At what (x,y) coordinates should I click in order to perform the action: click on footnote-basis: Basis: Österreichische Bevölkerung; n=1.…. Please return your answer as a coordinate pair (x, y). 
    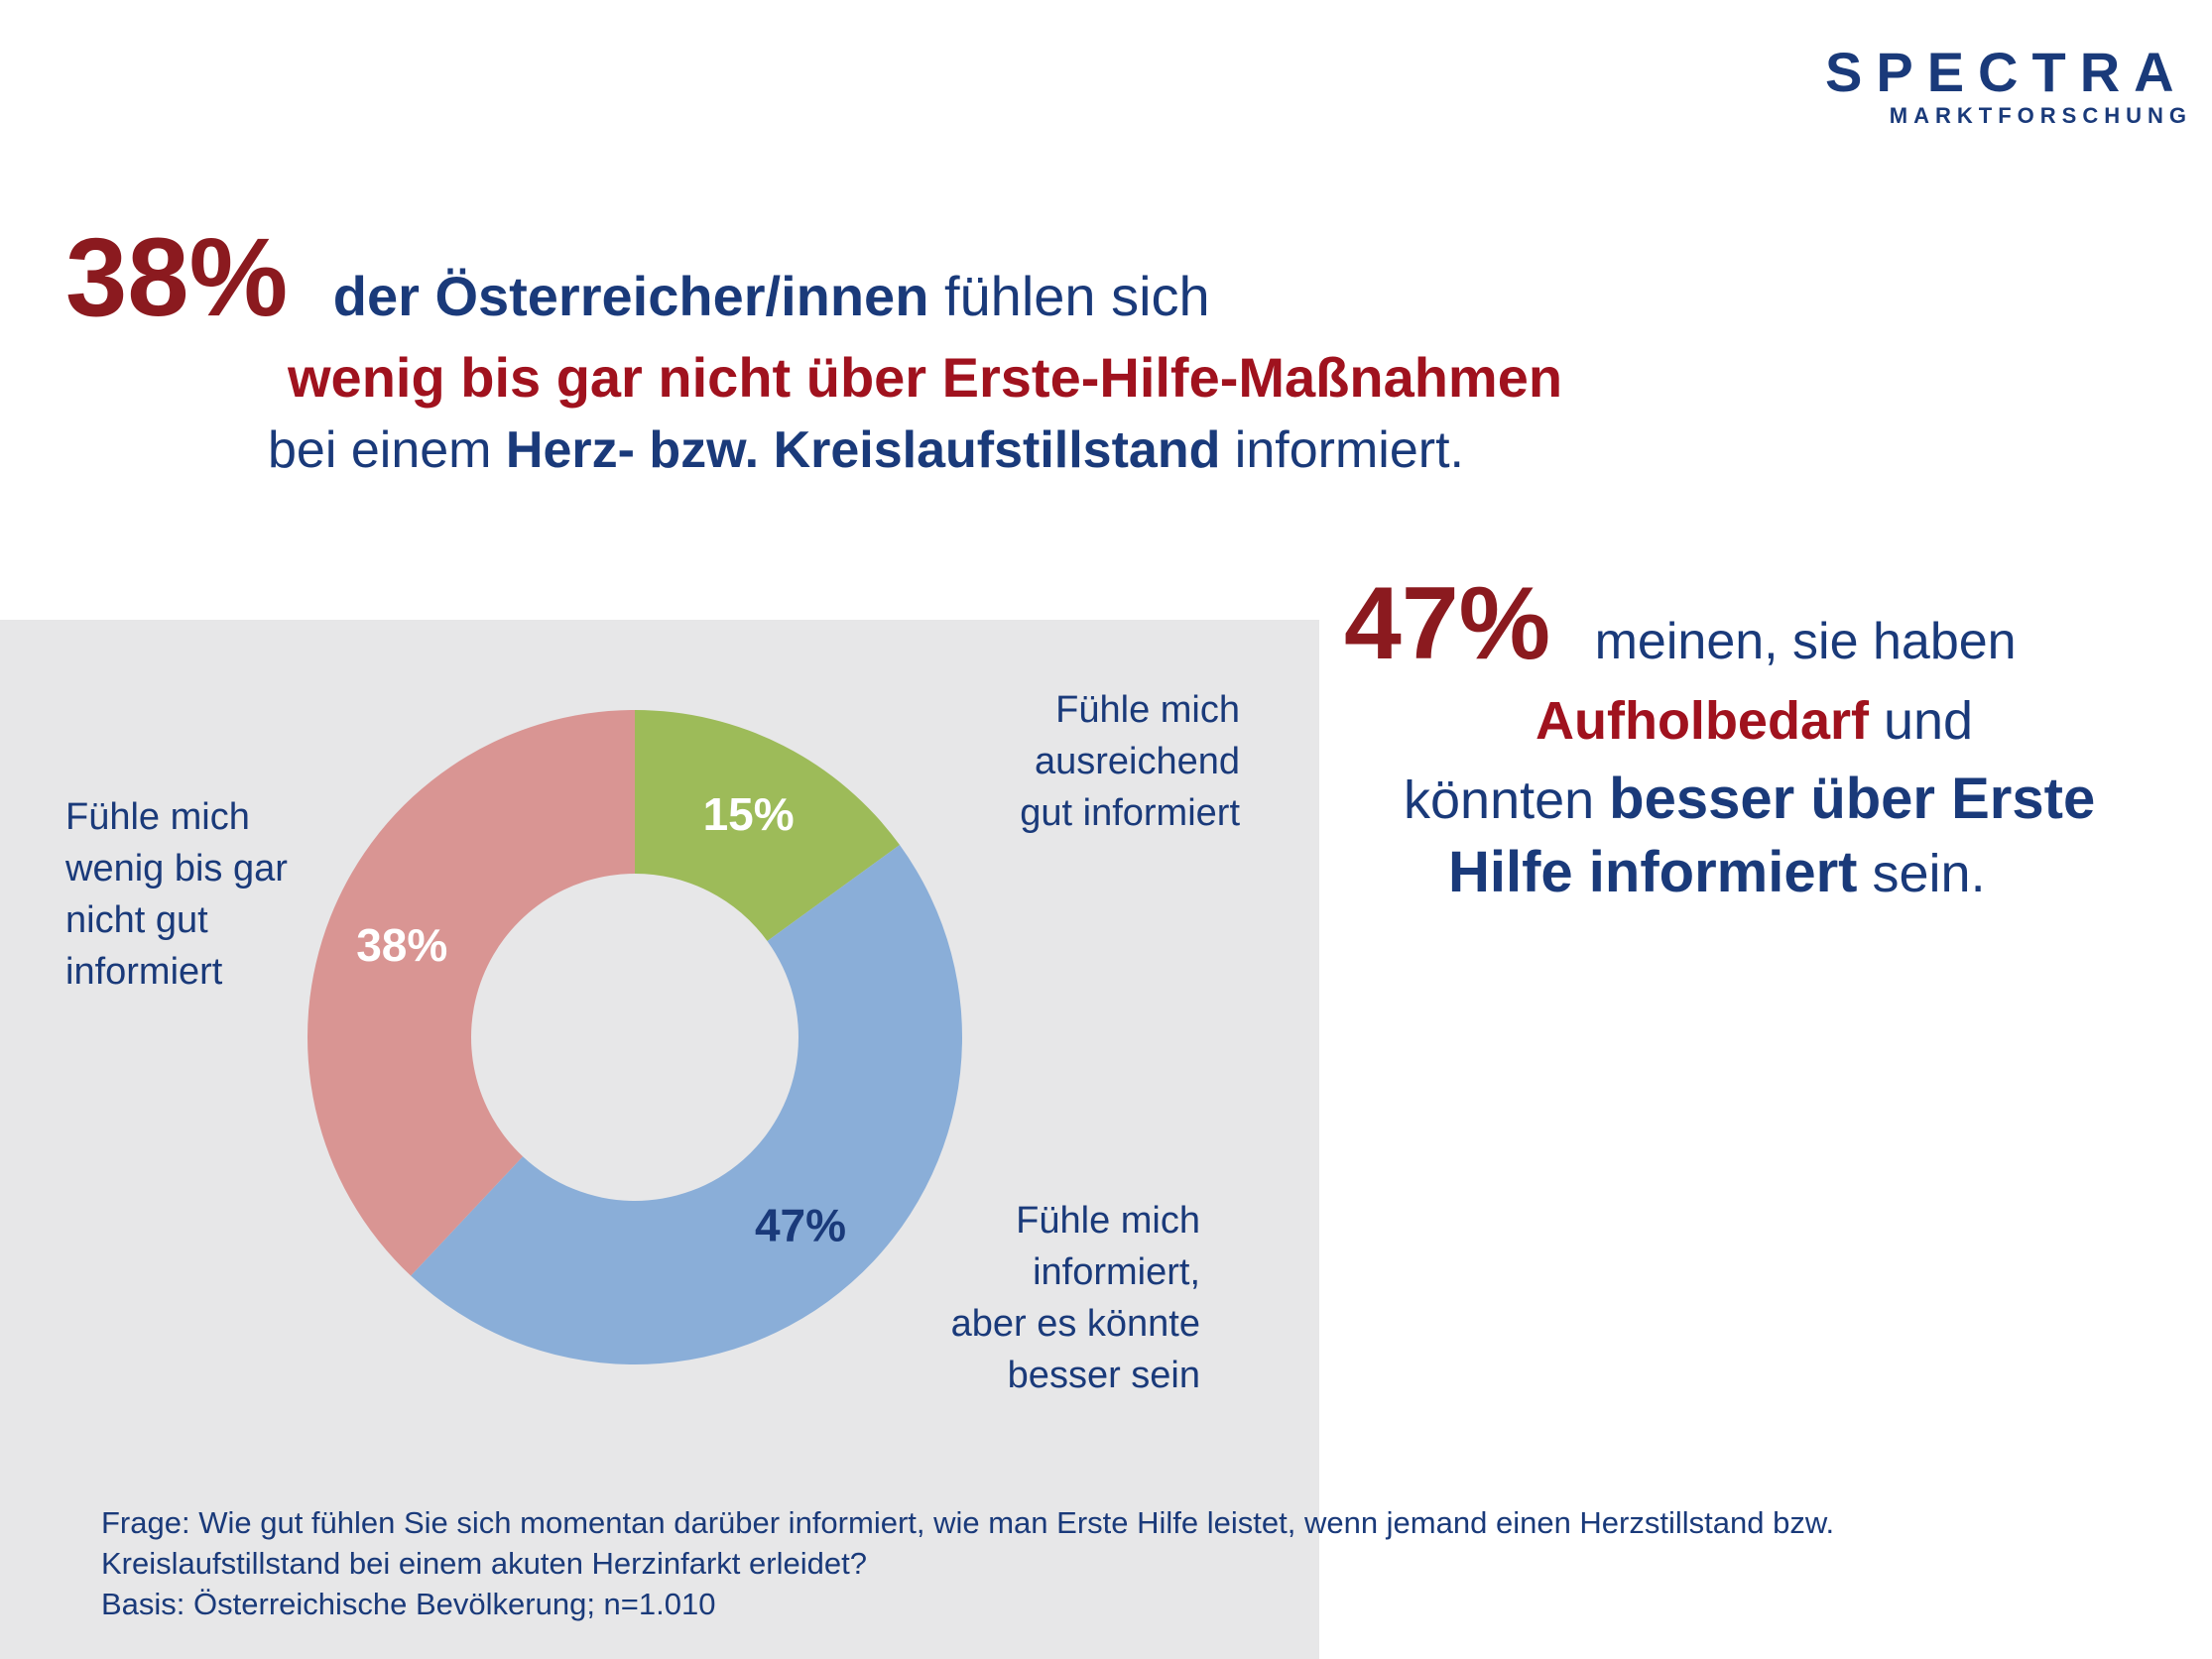
    Looking at the image, I should click on (408, 1604).